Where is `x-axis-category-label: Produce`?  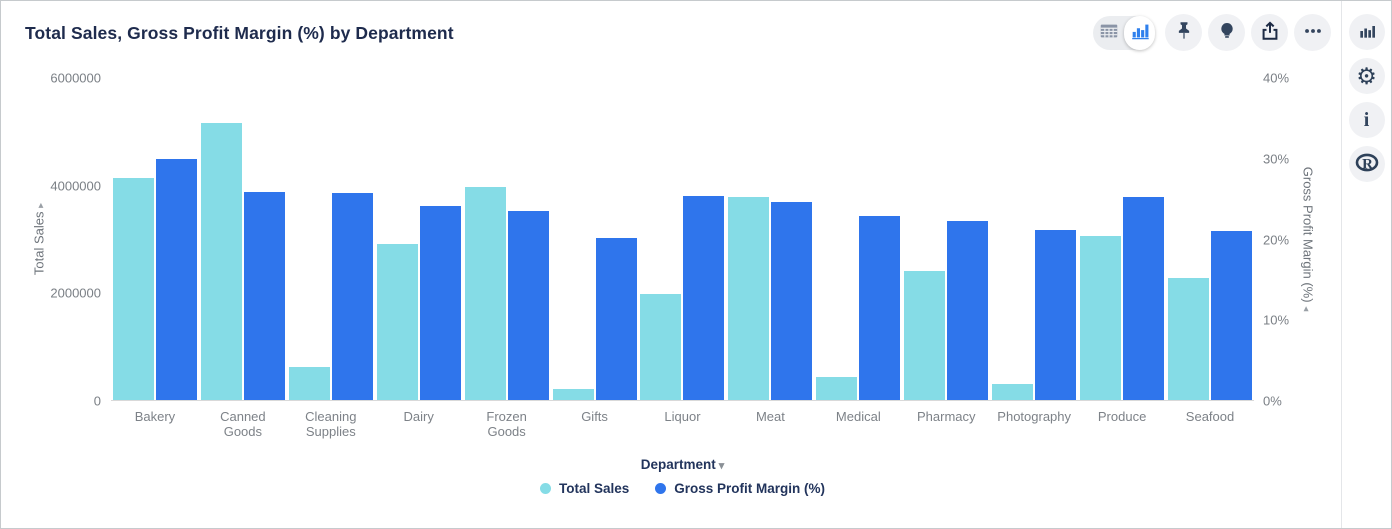
x-axis-category-label: Produce is located at coordinates (1122, 416).